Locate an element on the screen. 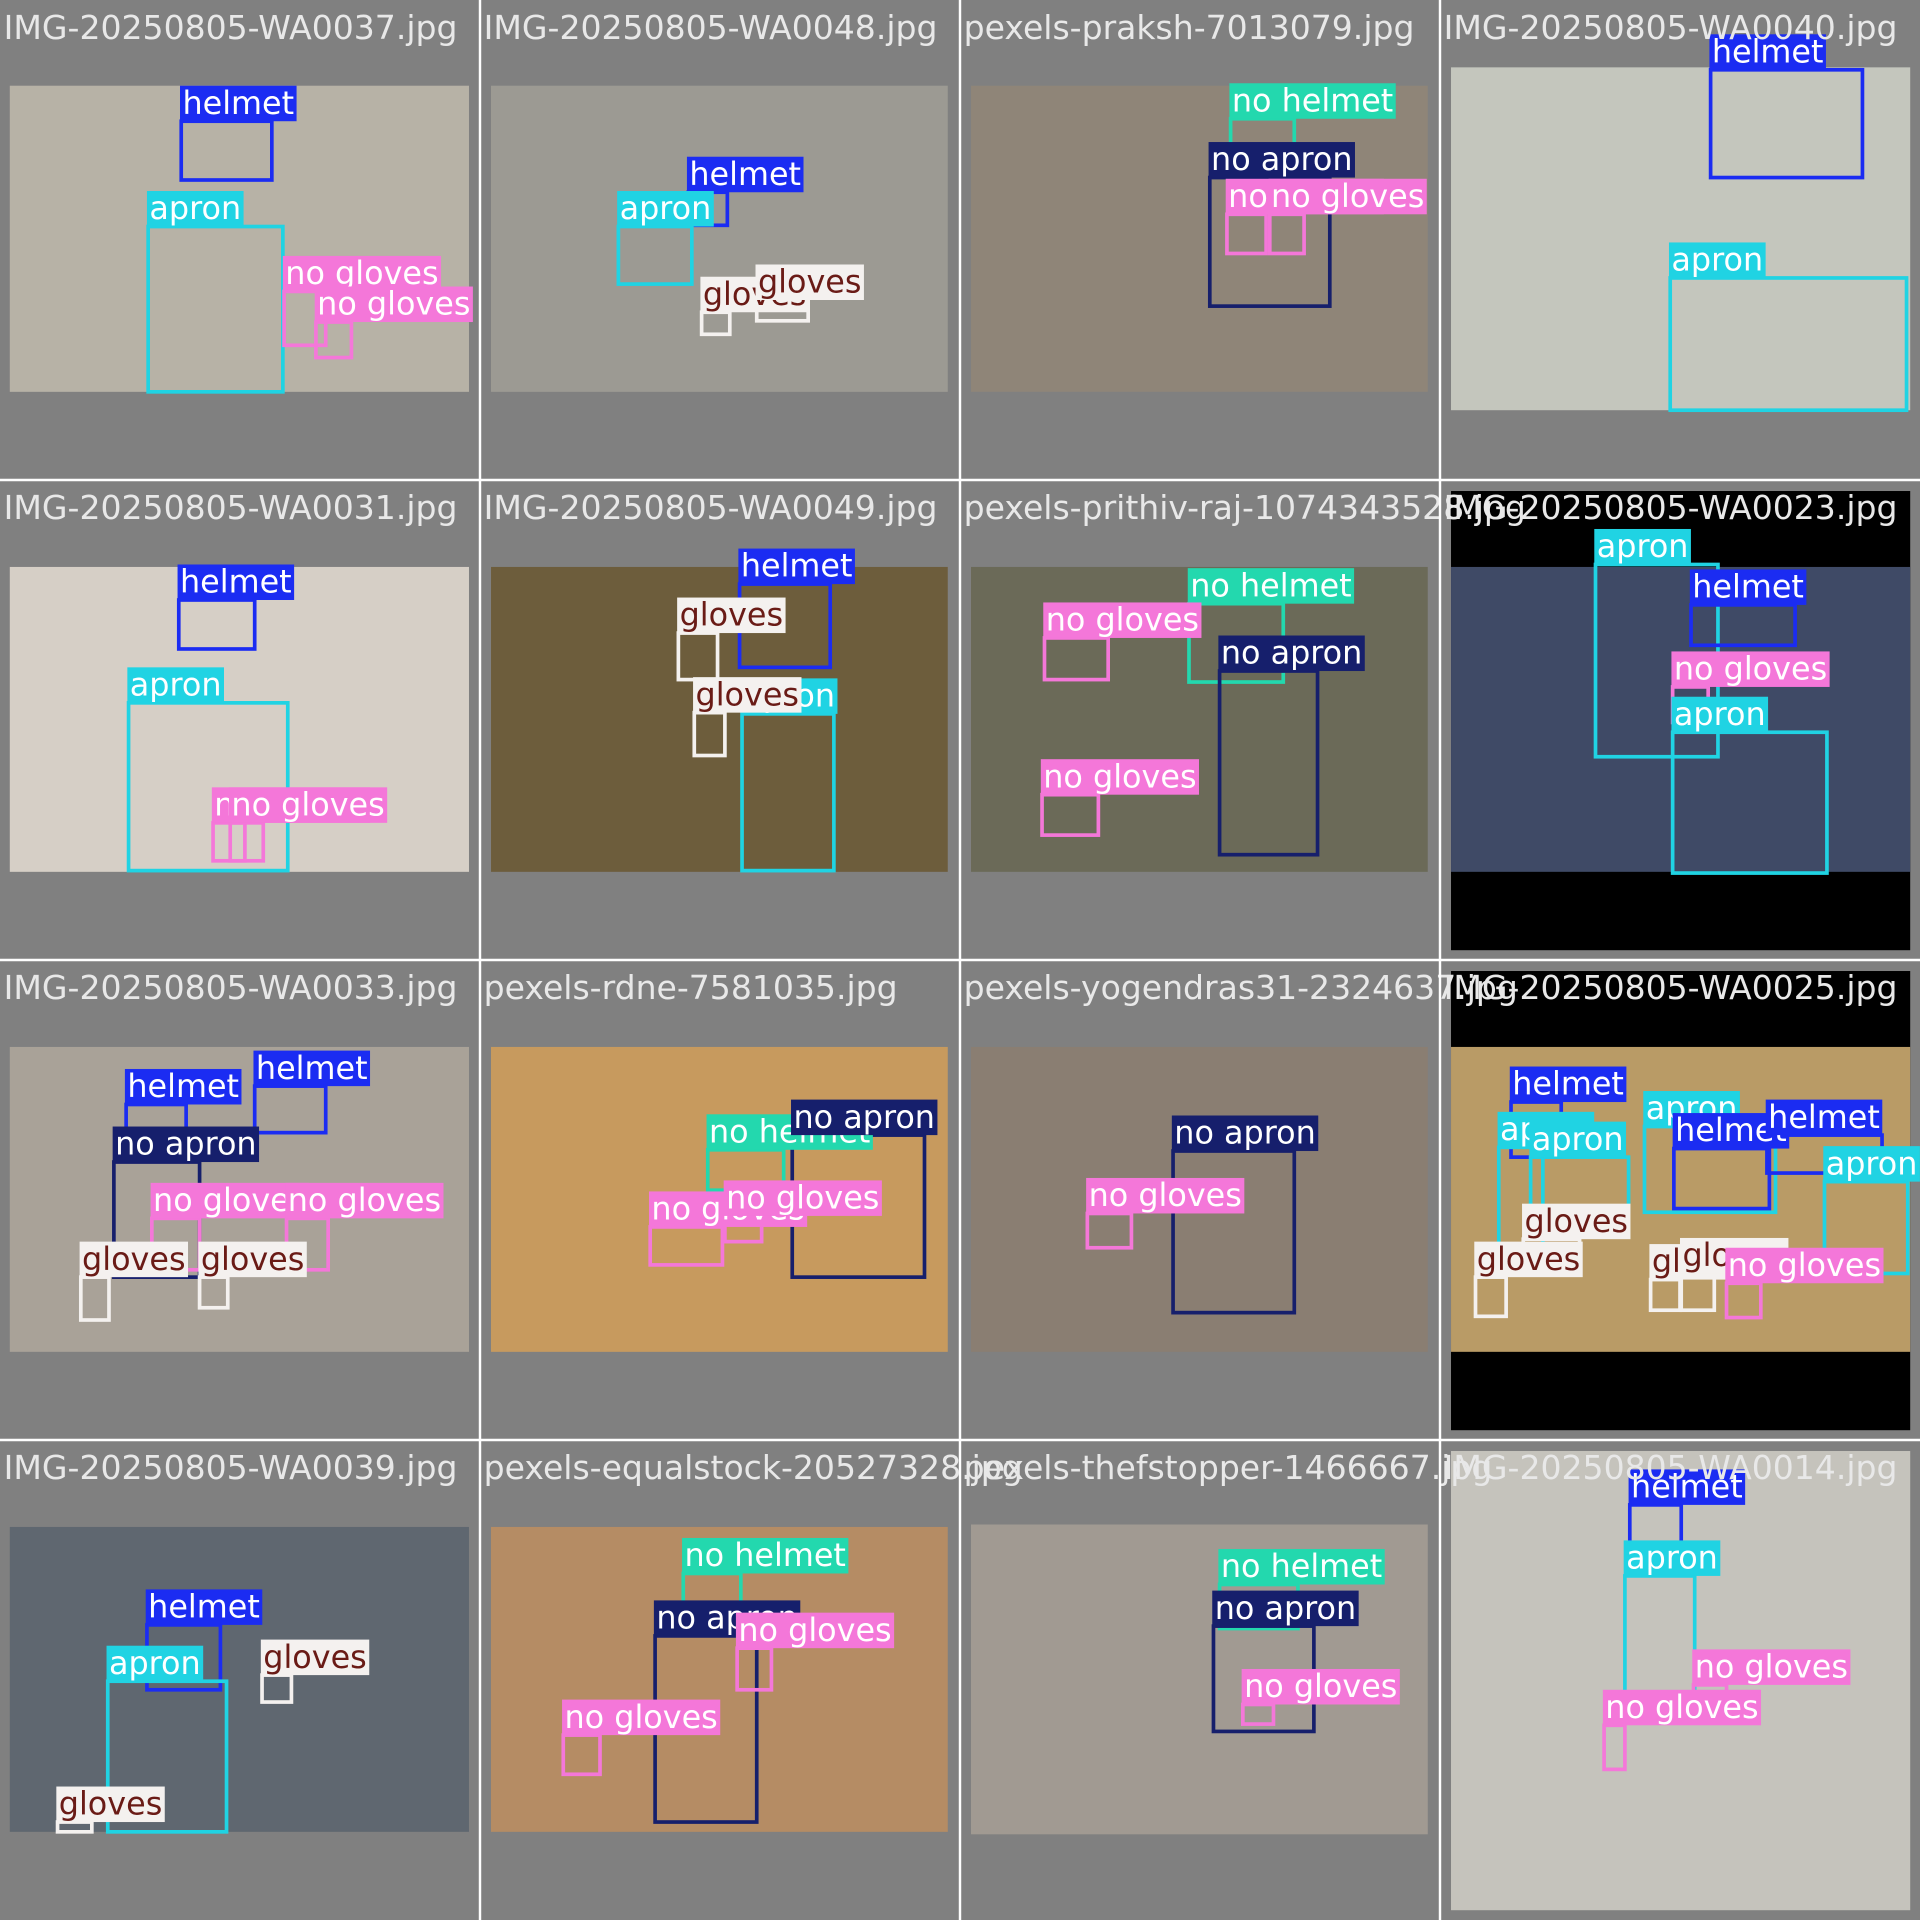  file-name: IMG-20250805-WA0014.jpg is located at coordinates (1671, 1467).